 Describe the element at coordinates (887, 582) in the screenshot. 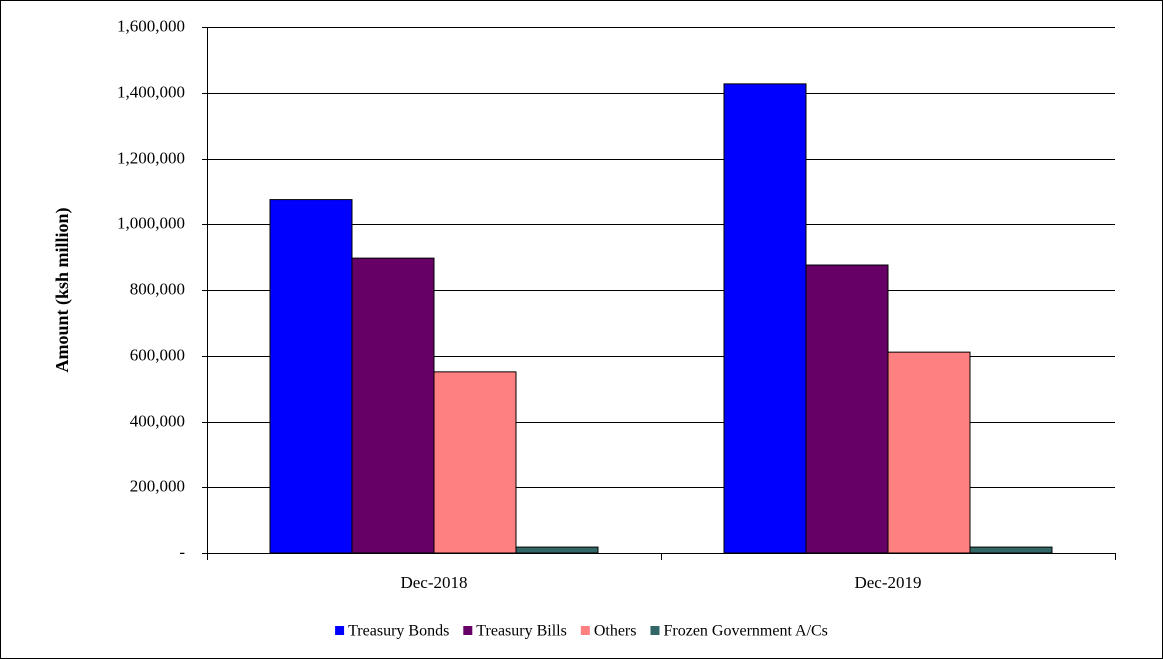

I see `x-tick-label: Dec-2019` at that location.